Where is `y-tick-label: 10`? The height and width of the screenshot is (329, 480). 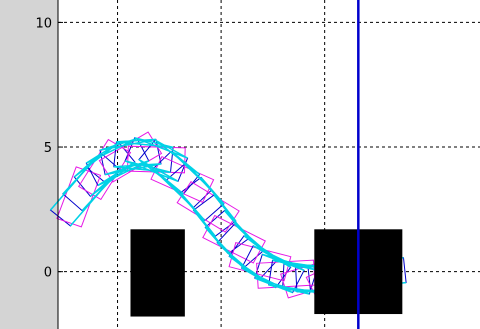 y-tick-label: 10 is located at coordinates (43, 23).